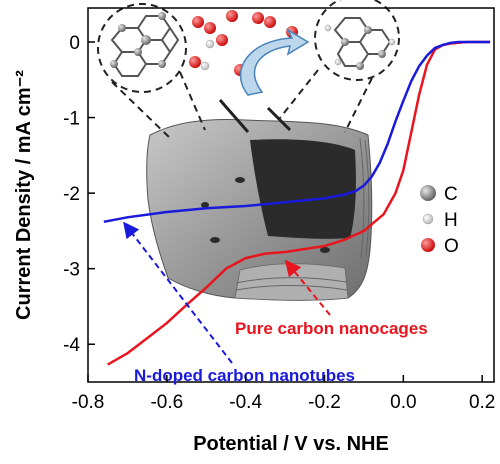  What do you see at coordinates (71, 119) in the screenshot?
I see `y-tick-label: -1` at bounding box center [71, 119].